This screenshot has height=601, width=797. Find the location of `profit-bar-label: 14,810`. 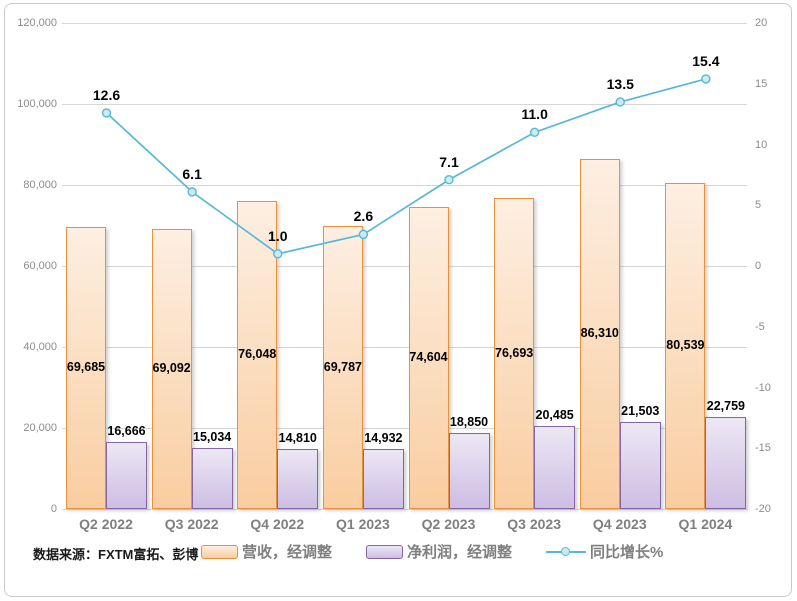

profit-bar-label: 14,810 is located at coordinates (297, 438).